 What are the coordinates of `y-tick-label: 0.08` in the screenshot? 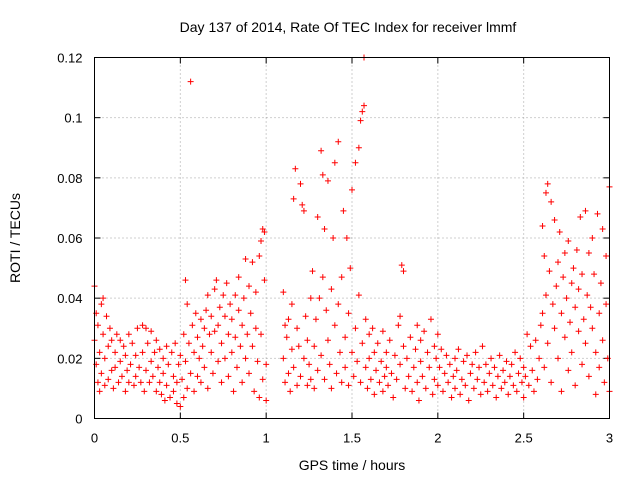 It's located at (69, 178).